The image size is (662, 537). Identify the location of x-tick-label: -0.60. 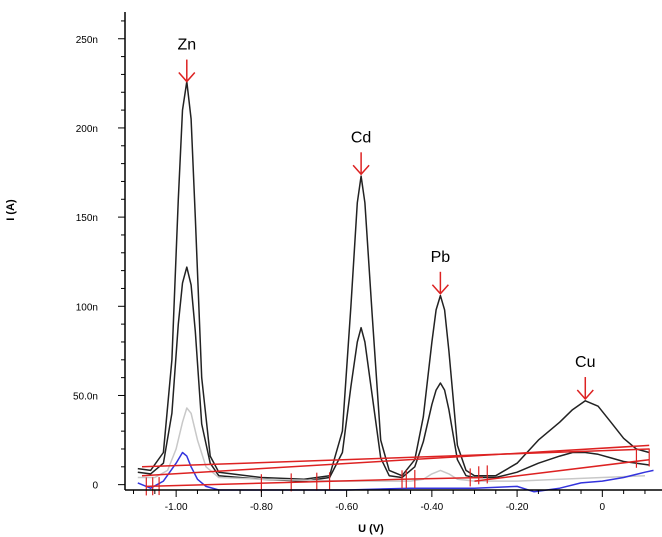
(346, 507).